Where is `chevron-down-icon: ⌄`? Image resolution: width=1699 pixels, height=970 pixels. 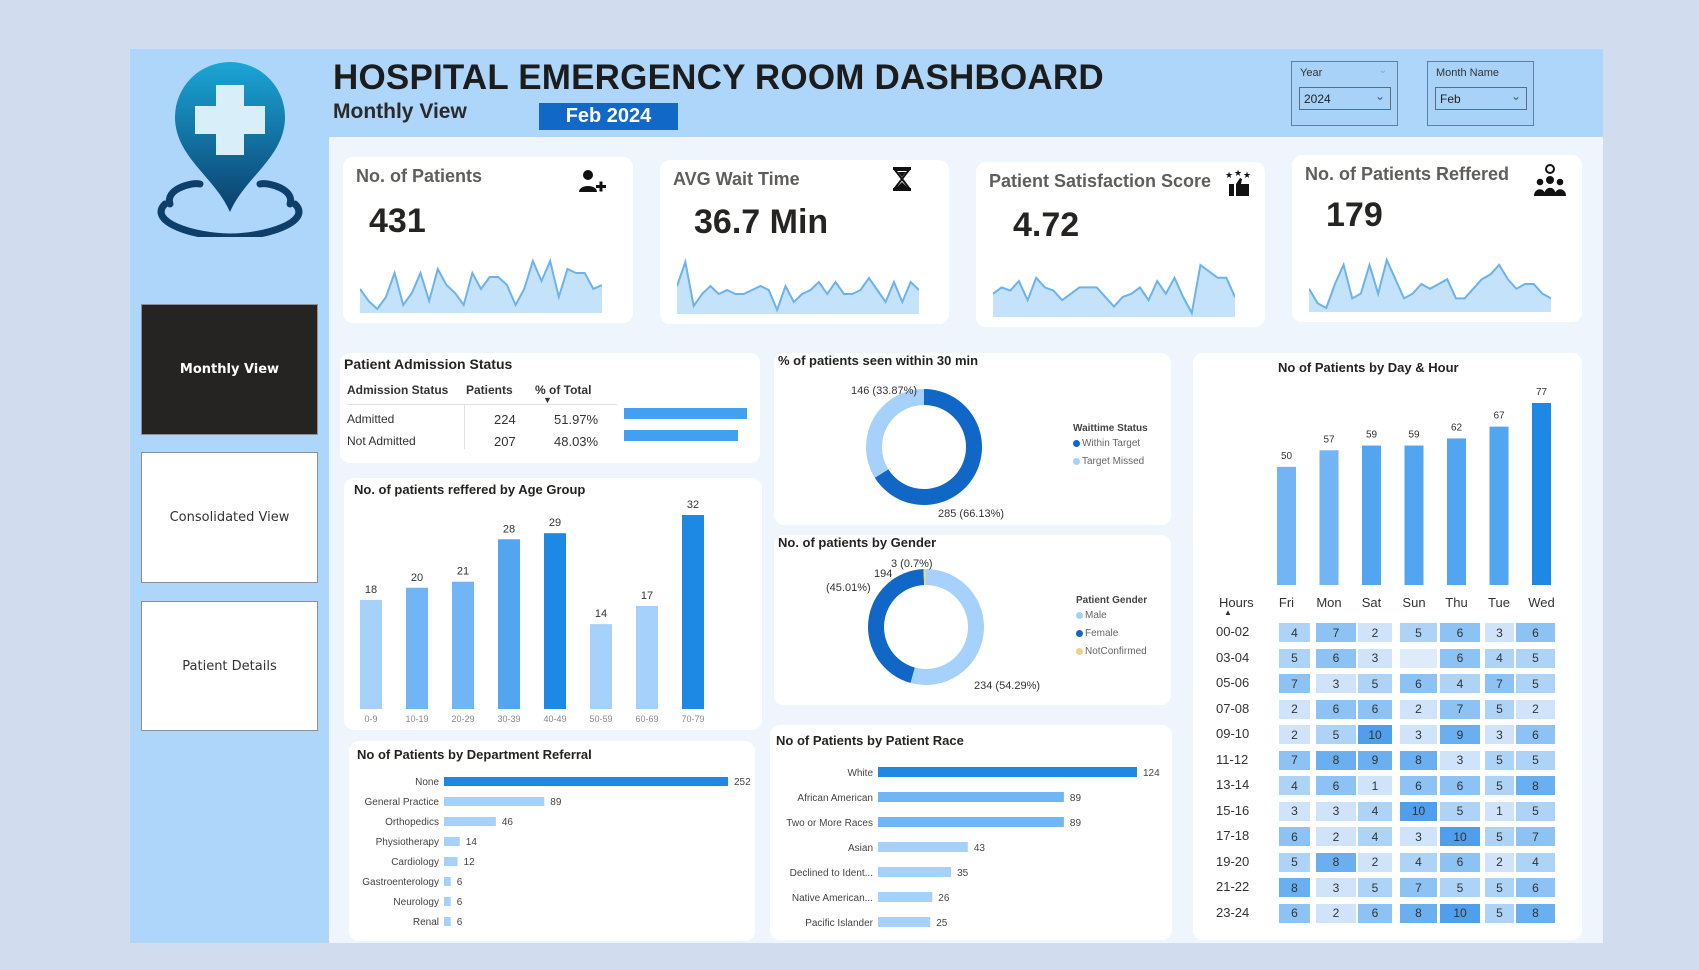 chevron-down-icon: ⌄ is located at coordinates (1382, 70).